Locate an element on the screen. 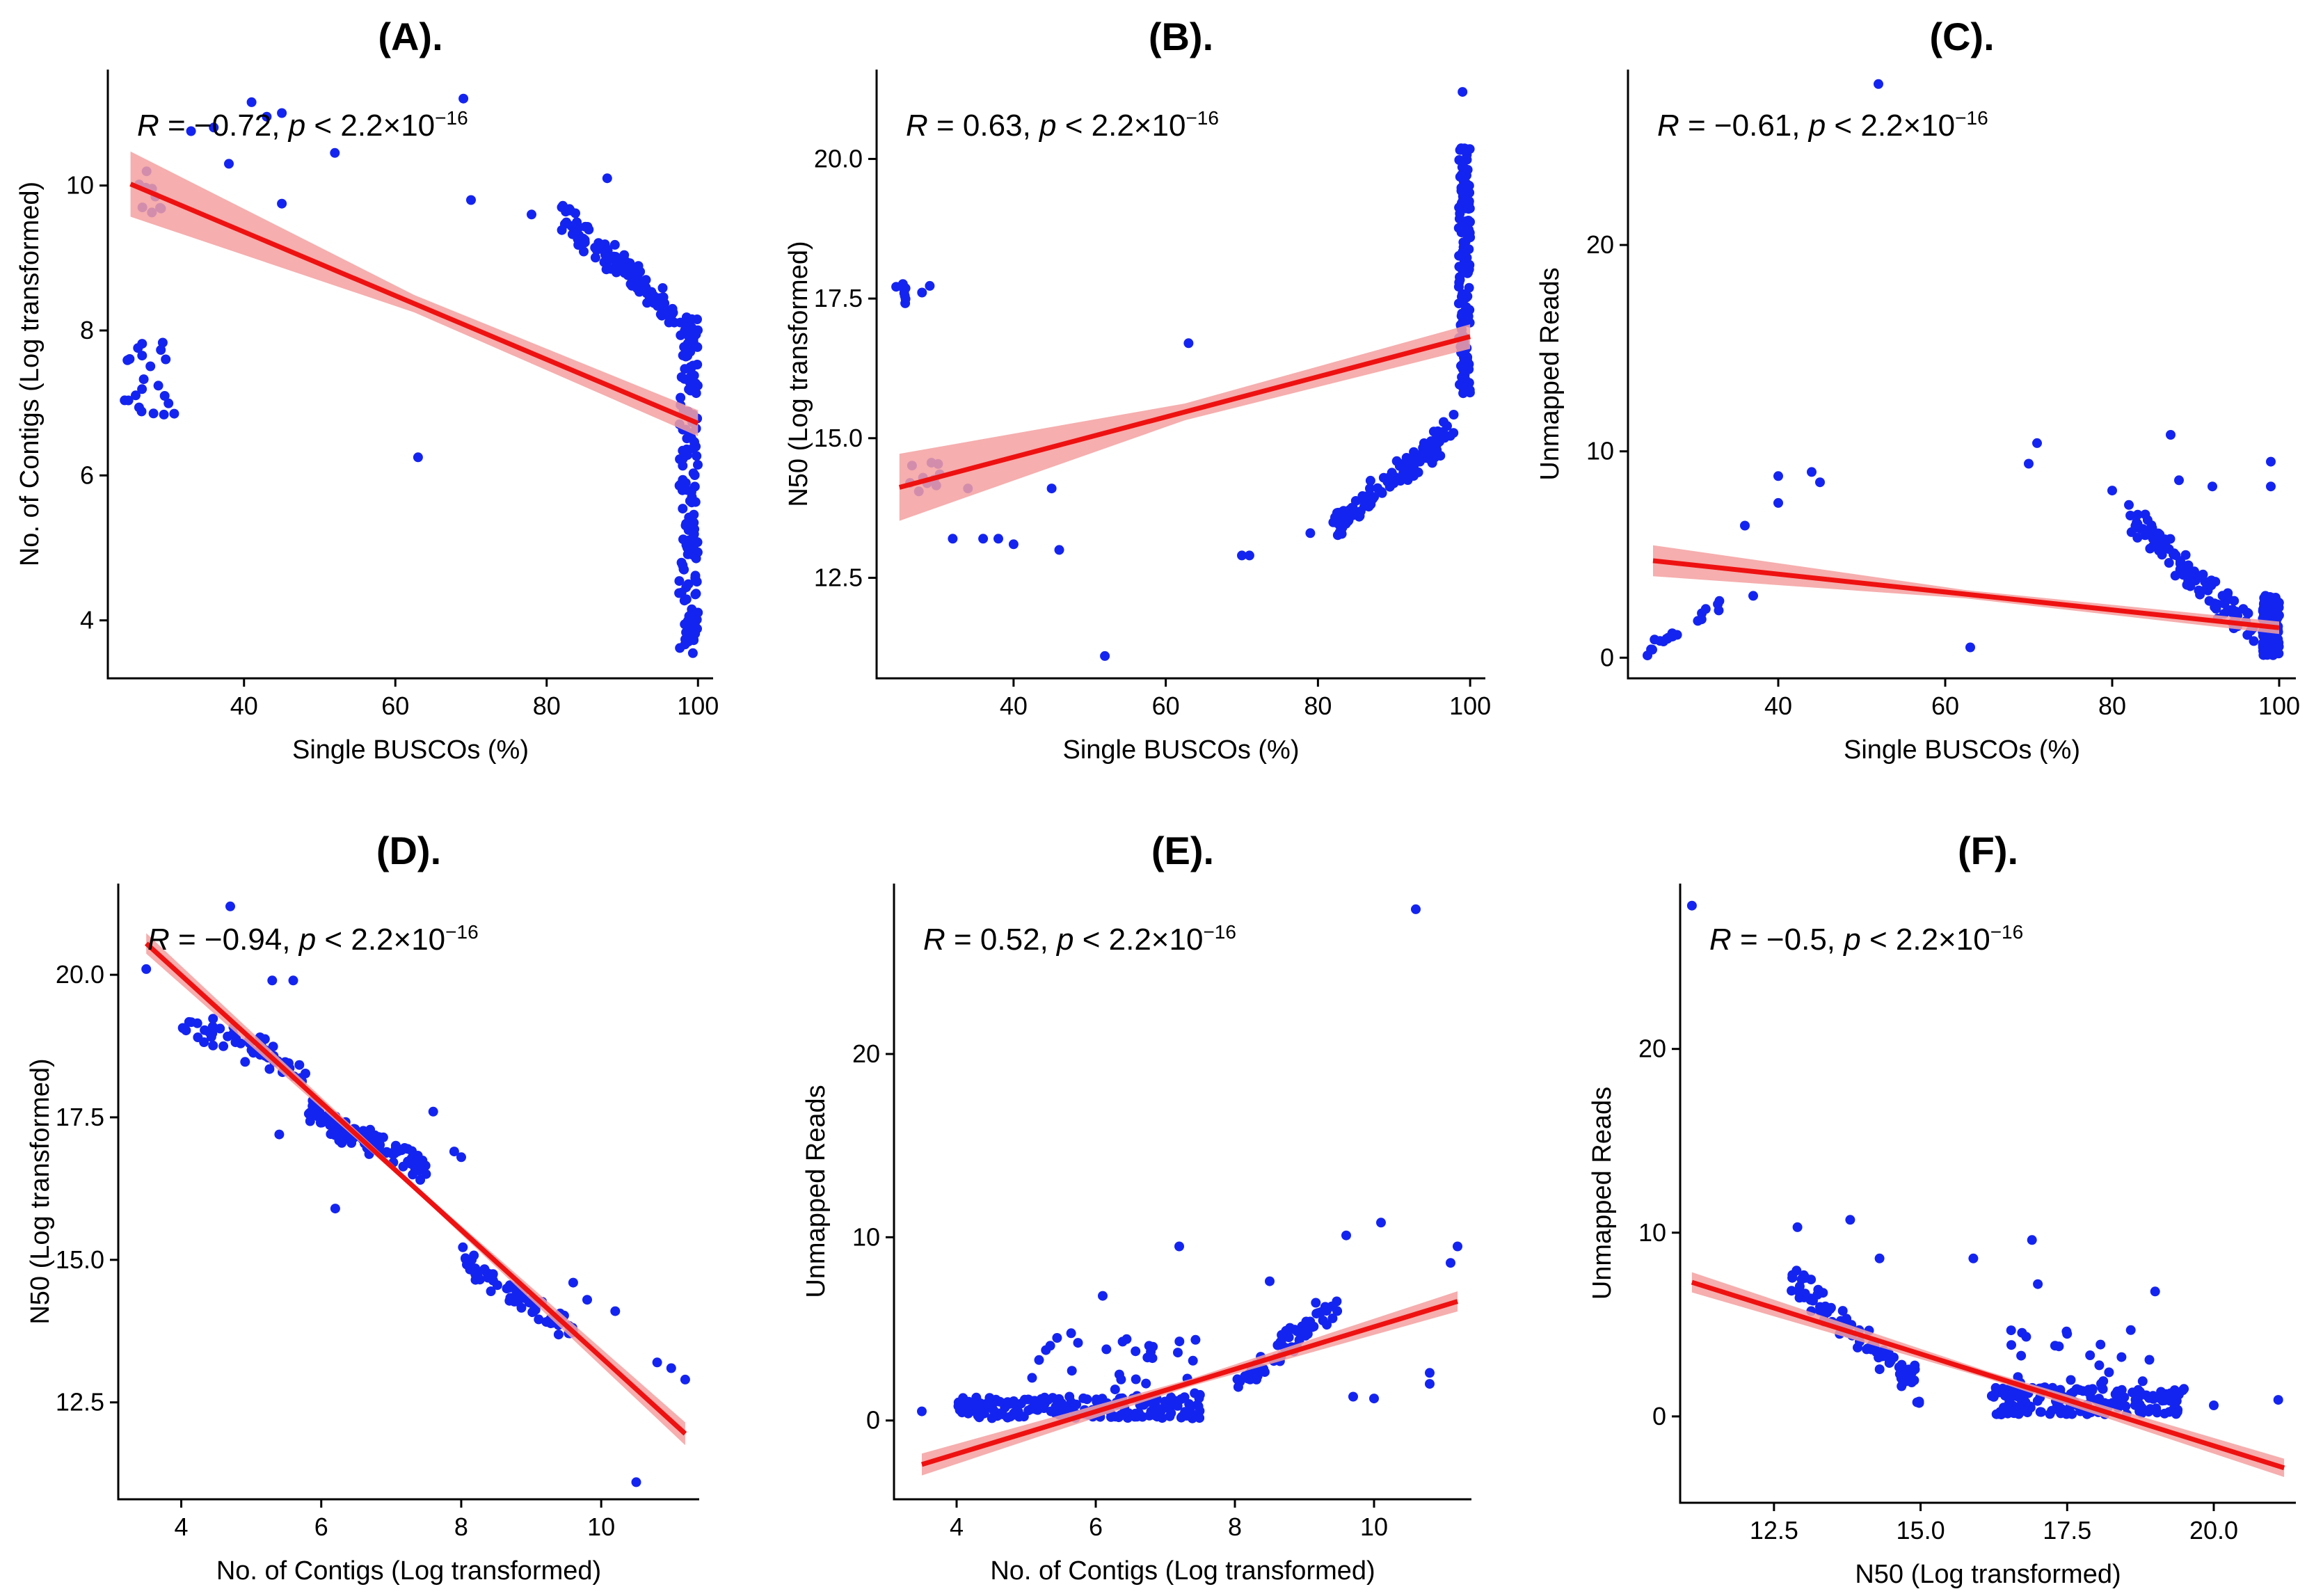  regression-line is located at coordinates (415, 1188).